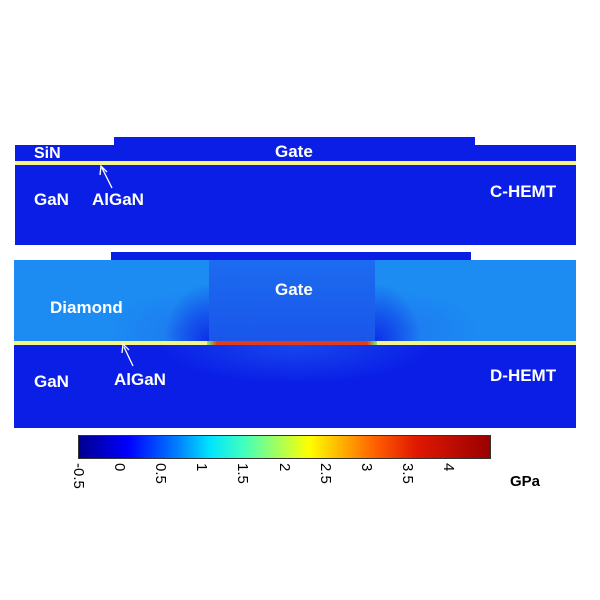 This screenshot has height=600, width=600. I want to click on colorbar-tick-label: 3.5, so click(407, 473).